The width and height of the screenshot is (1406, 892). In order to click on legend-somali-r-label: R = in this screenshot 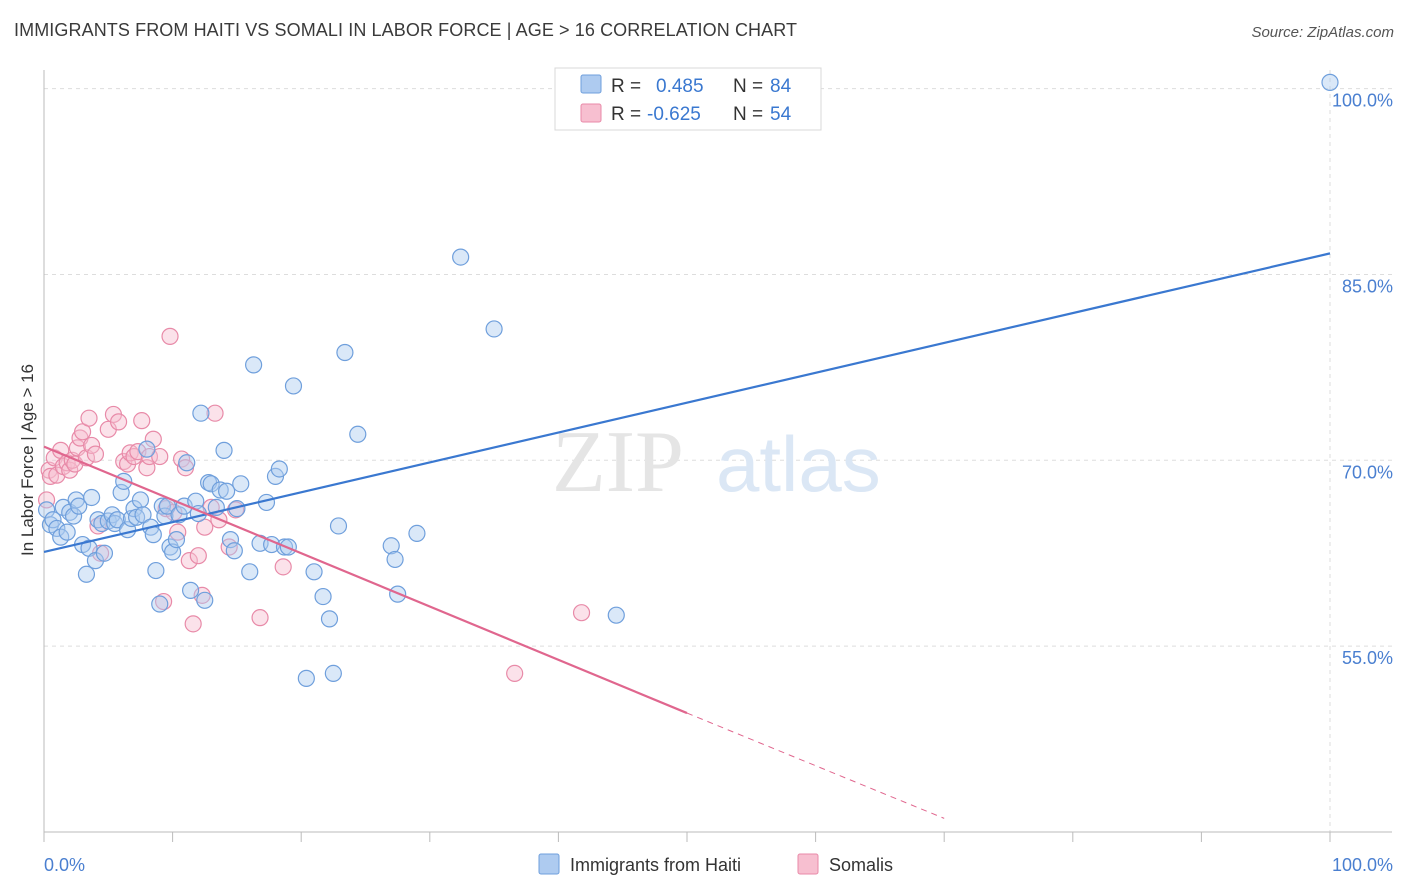, I will do `click(626, 114)`.